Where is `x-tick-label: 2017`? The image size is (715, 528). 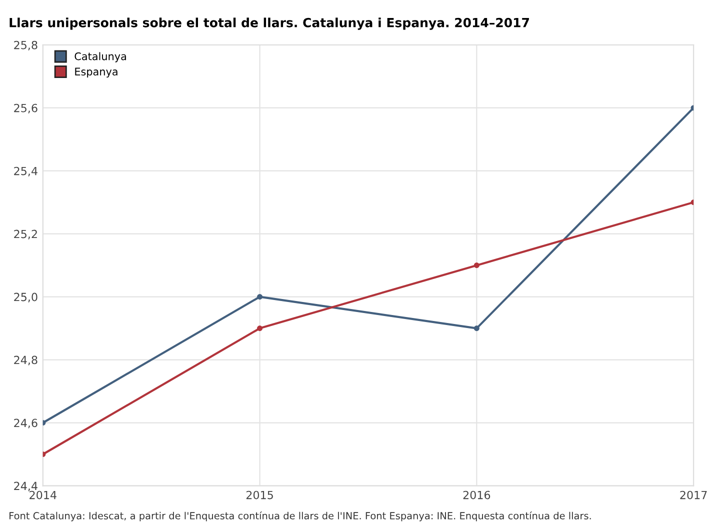
x-tick-label: 2017 is located at coordinates (693, 495).